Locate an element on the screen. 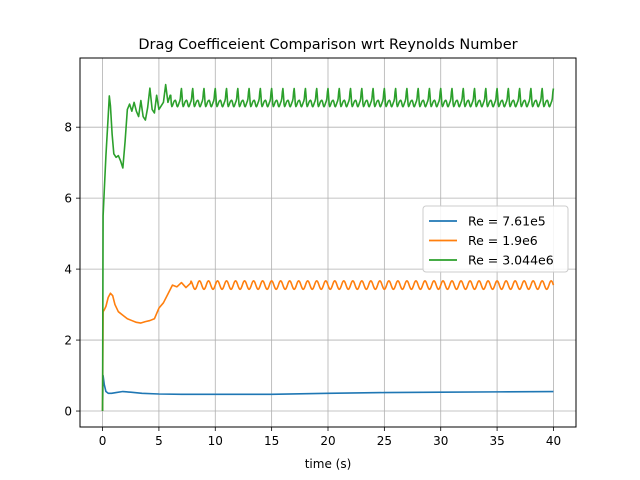 The height and width of the screenshot is (480, 640). x-axis-label: time (s) is located at coordinates (328, 464).